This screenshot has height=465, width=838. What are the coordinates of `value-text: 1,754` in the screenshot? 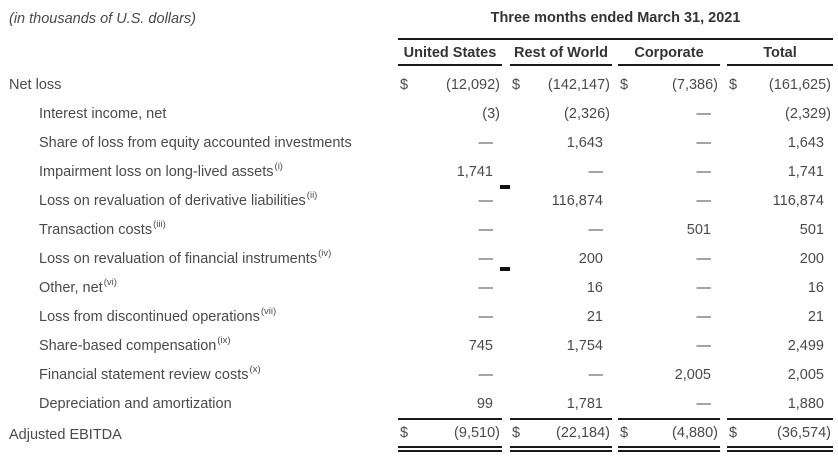 It's located at (584, 345).